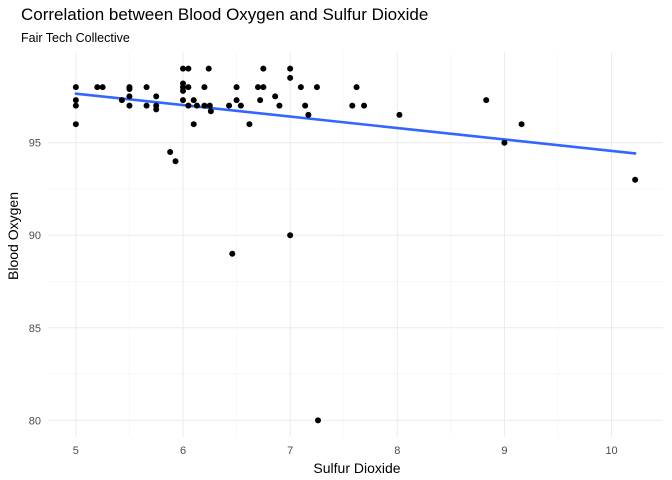 The height and width of the screenshot is (480, 672). I want to click on trend-line, so click(355, 123).